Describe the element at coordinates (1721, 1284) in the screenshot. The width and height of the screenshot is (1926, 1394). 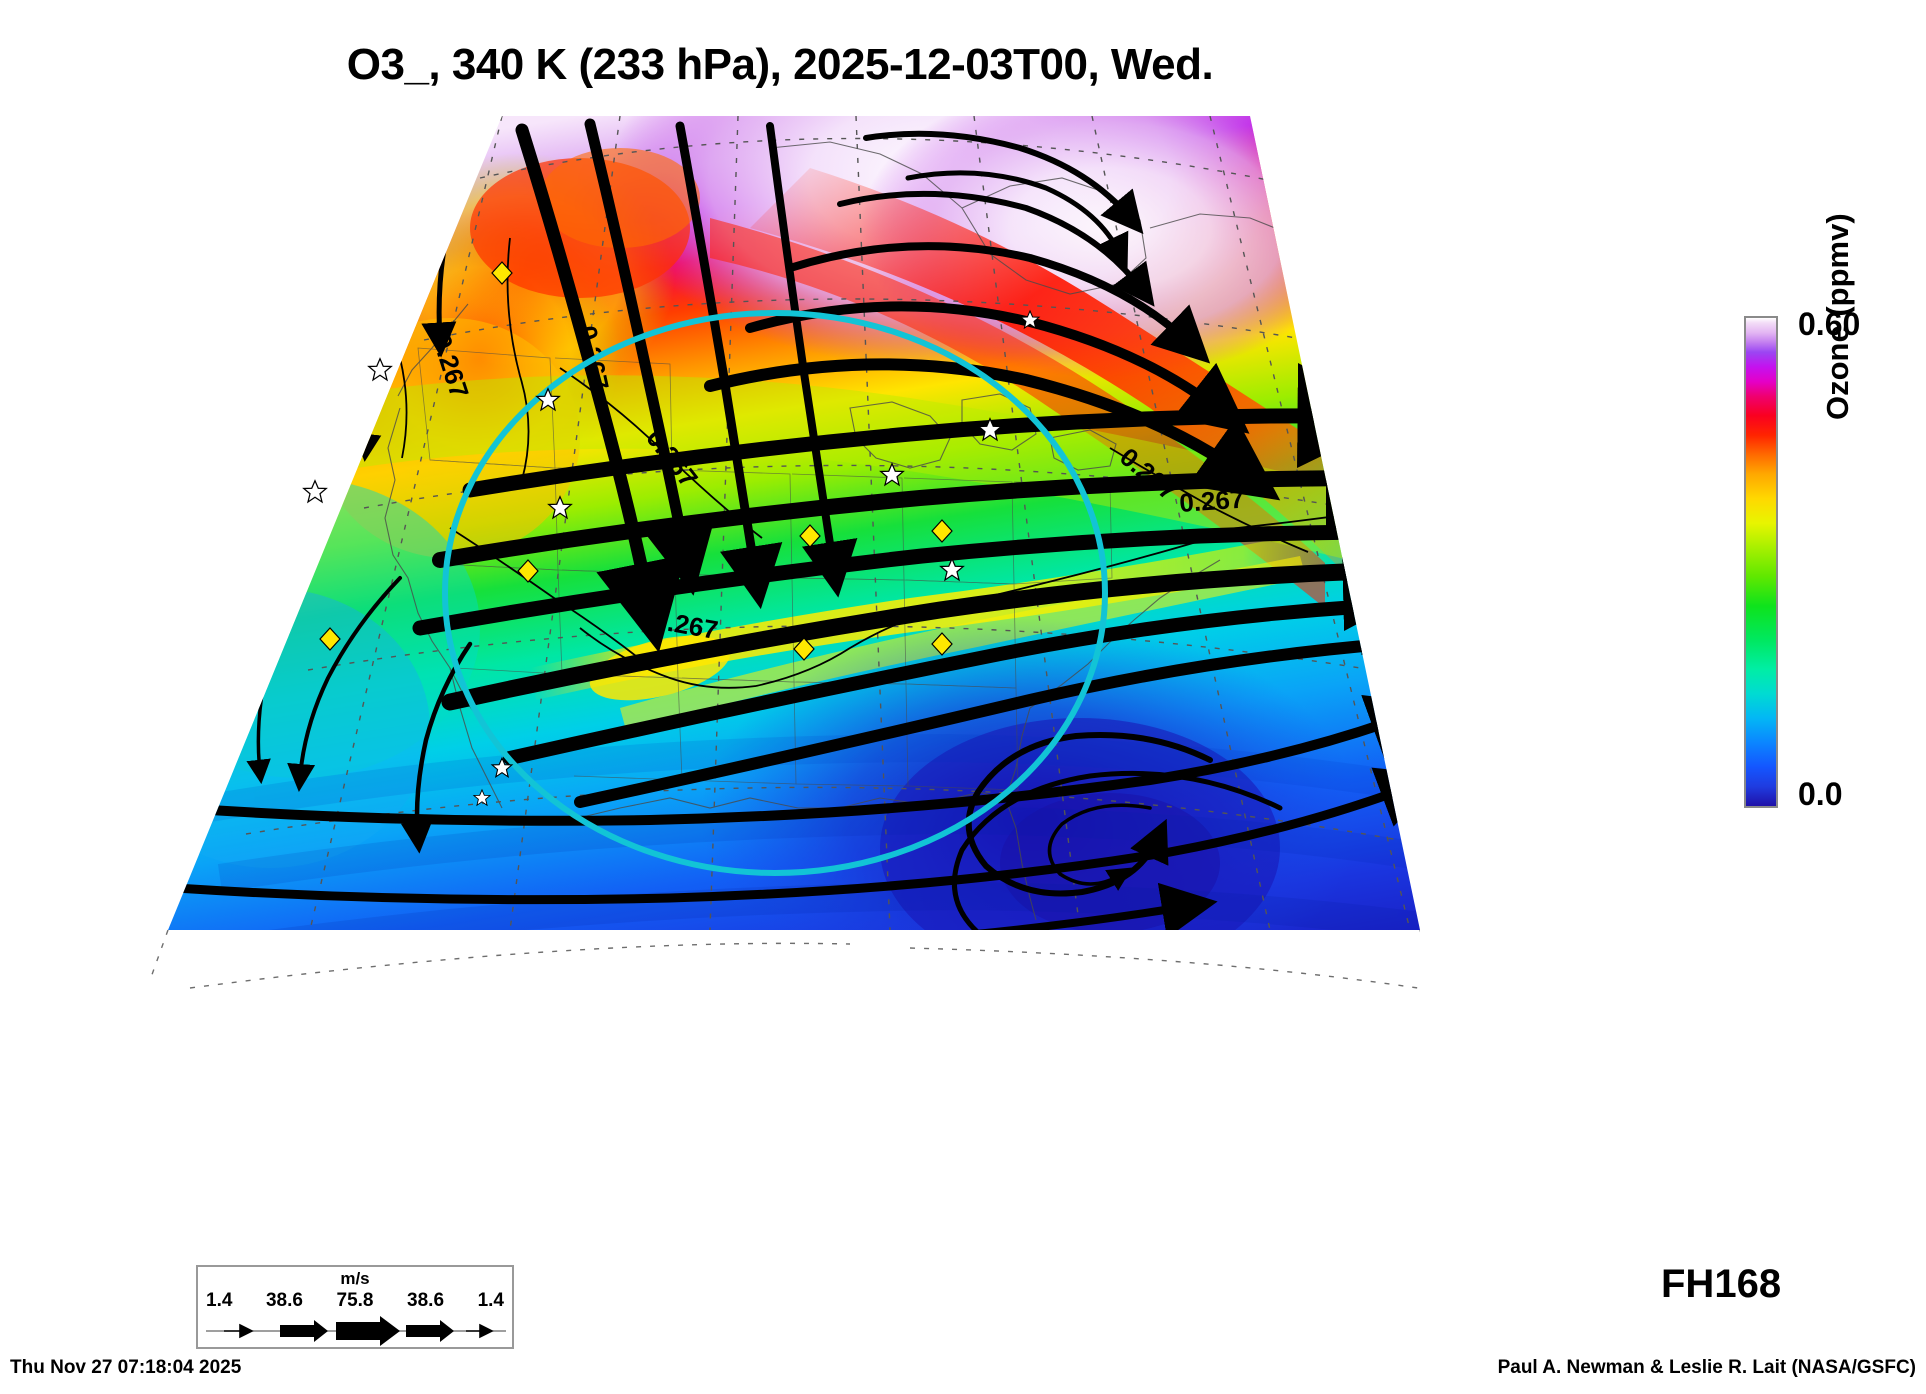
I see `forecast-hour-label: FH168` at that location.